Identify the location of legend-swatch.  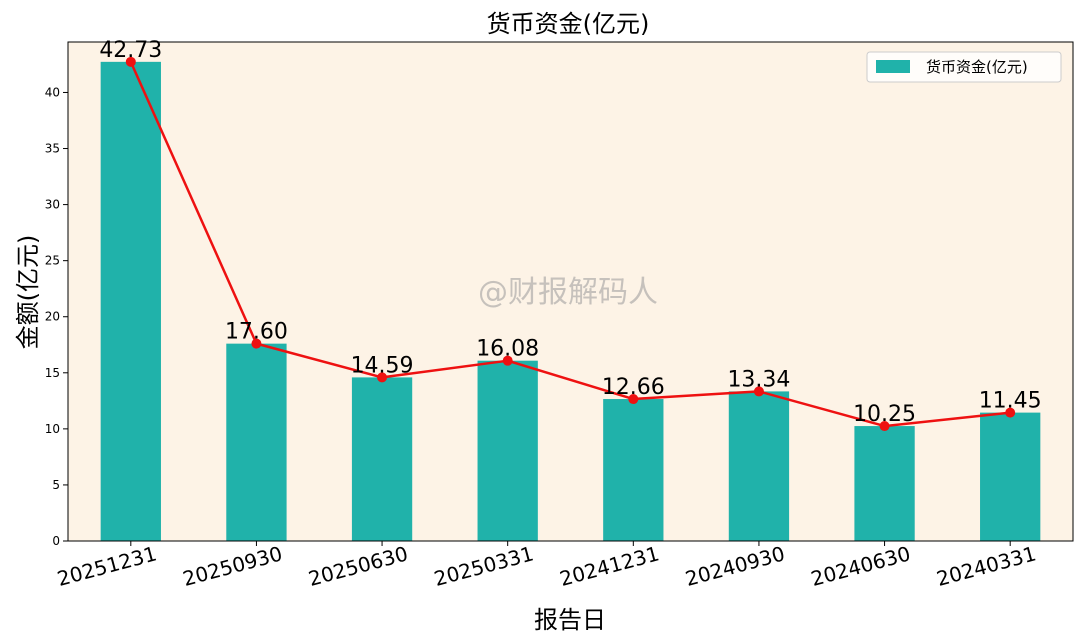
(893, 66).